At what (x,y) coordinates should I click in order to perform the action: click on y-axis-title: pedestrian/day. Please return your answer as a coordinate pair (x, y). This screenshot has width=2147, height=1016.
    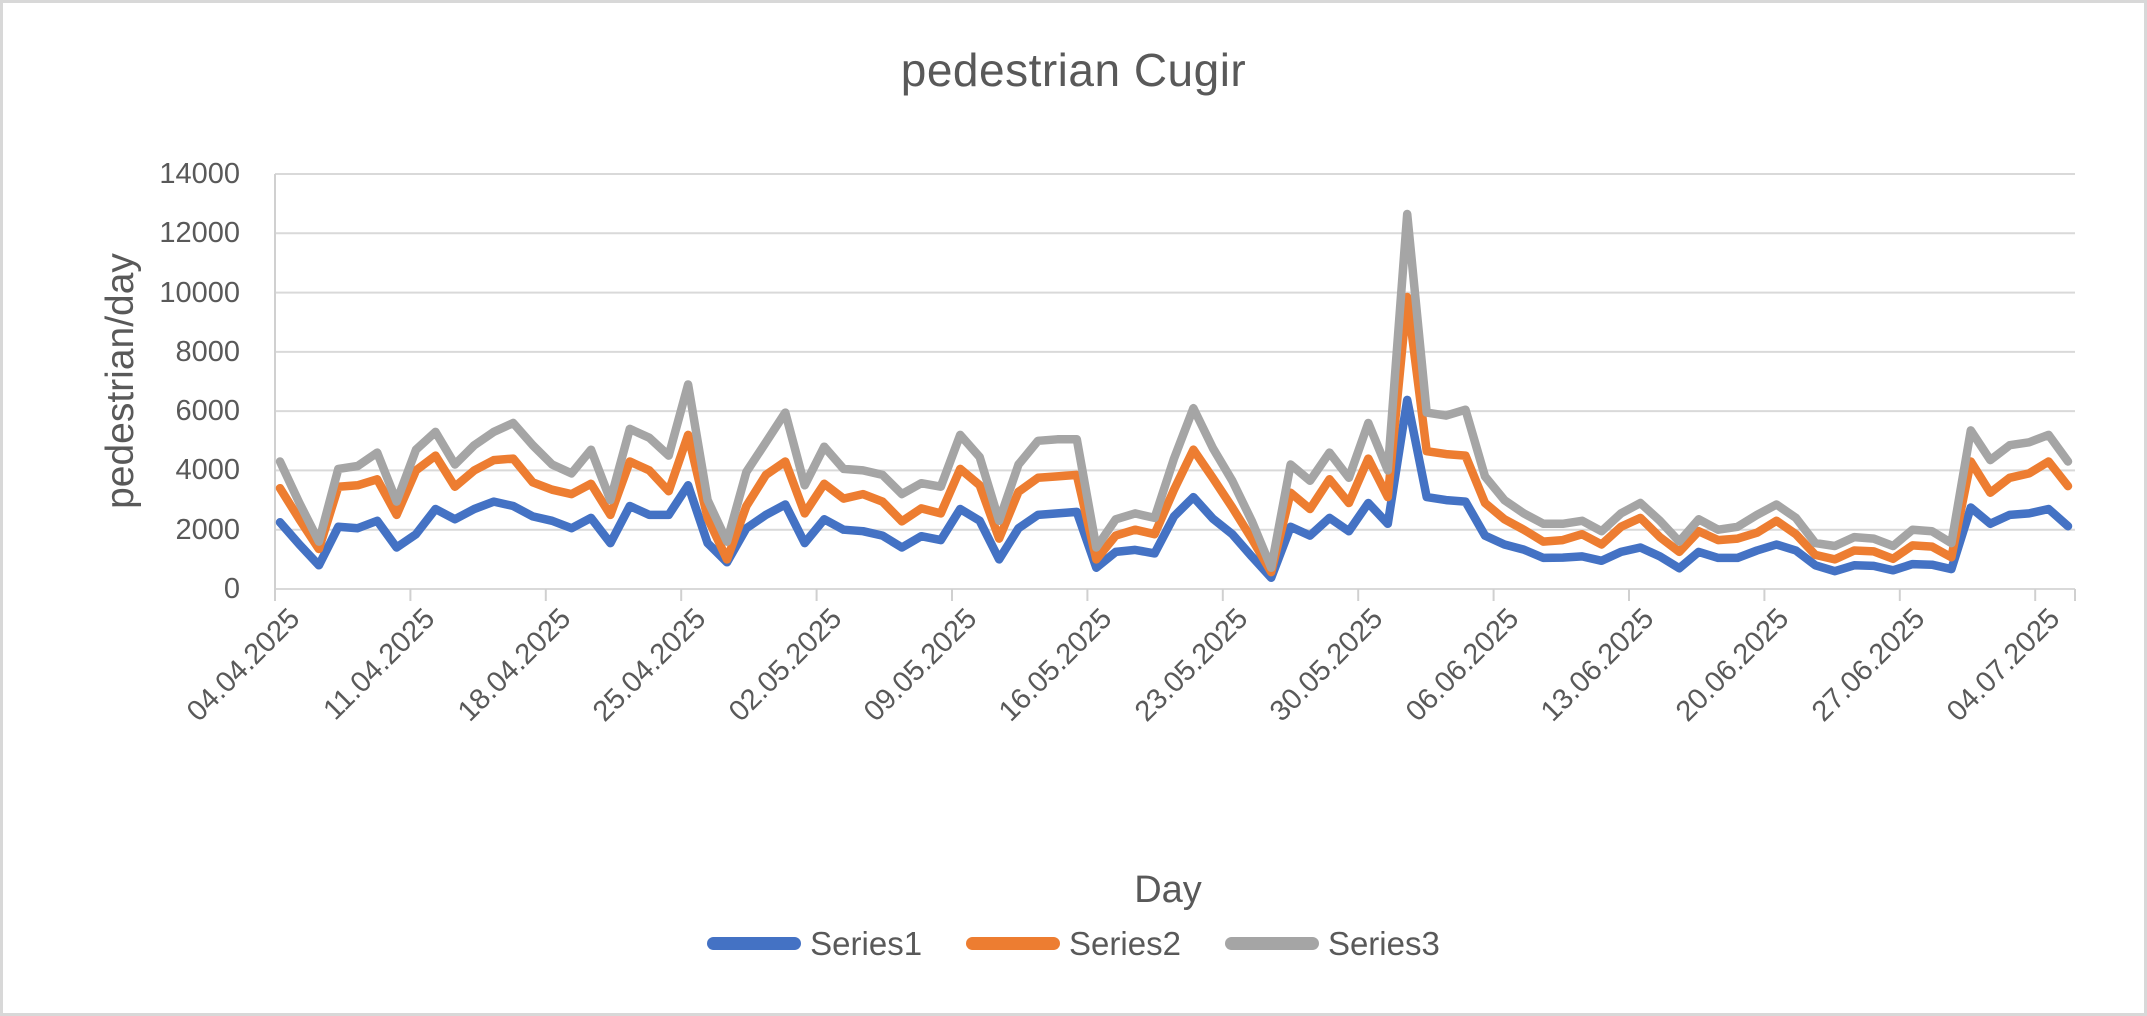
    Looking at the image, I should click on (120, 381).